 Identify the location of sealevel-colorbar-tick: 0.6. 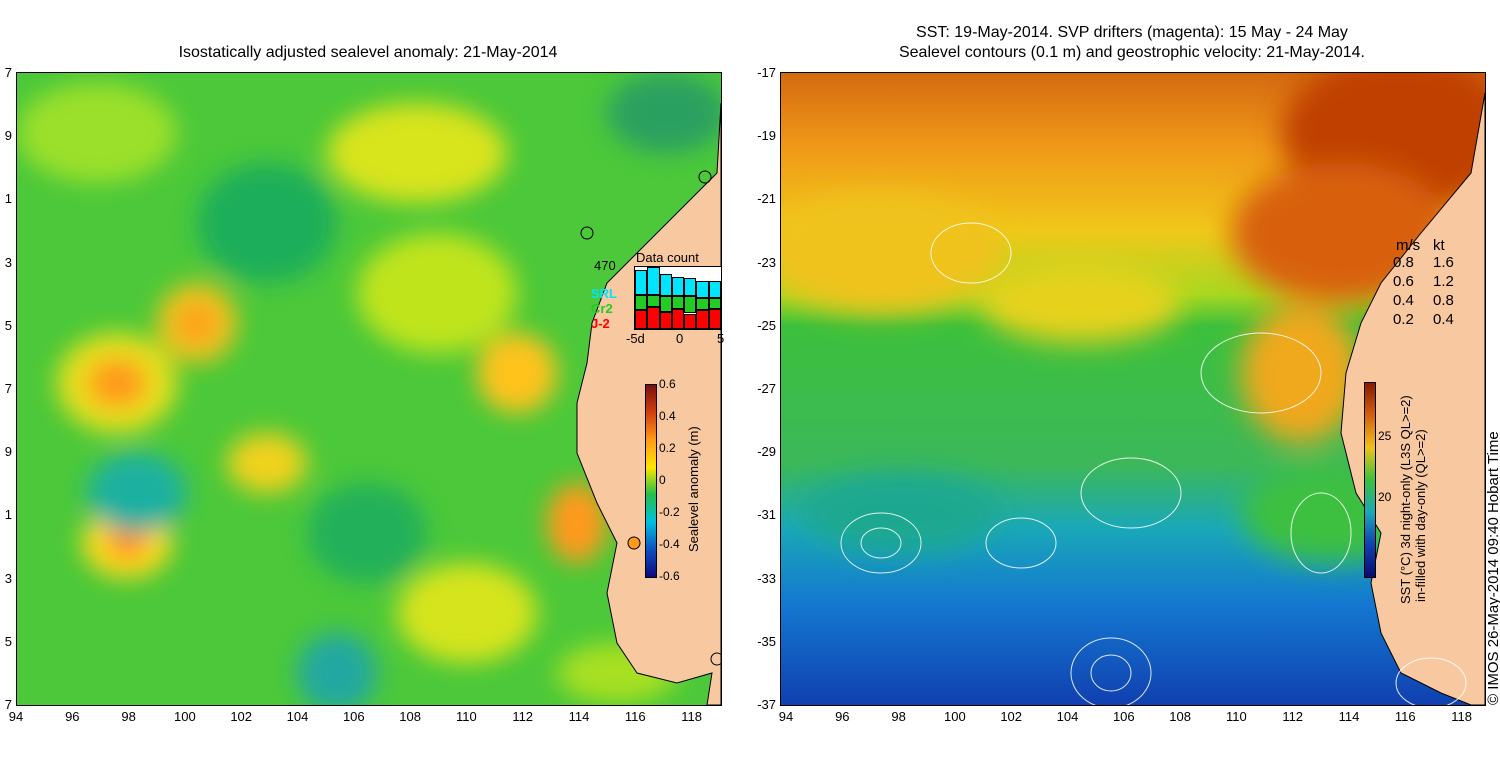
(667, 384).